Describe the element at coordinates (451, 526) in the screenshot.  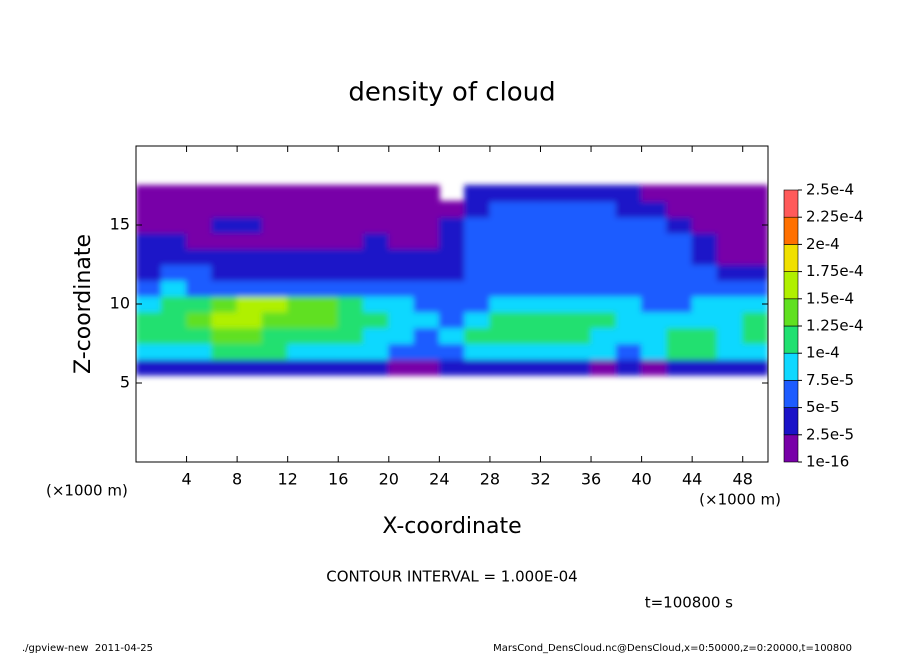
I see `x-axis-label: X-coordinate` at that location.